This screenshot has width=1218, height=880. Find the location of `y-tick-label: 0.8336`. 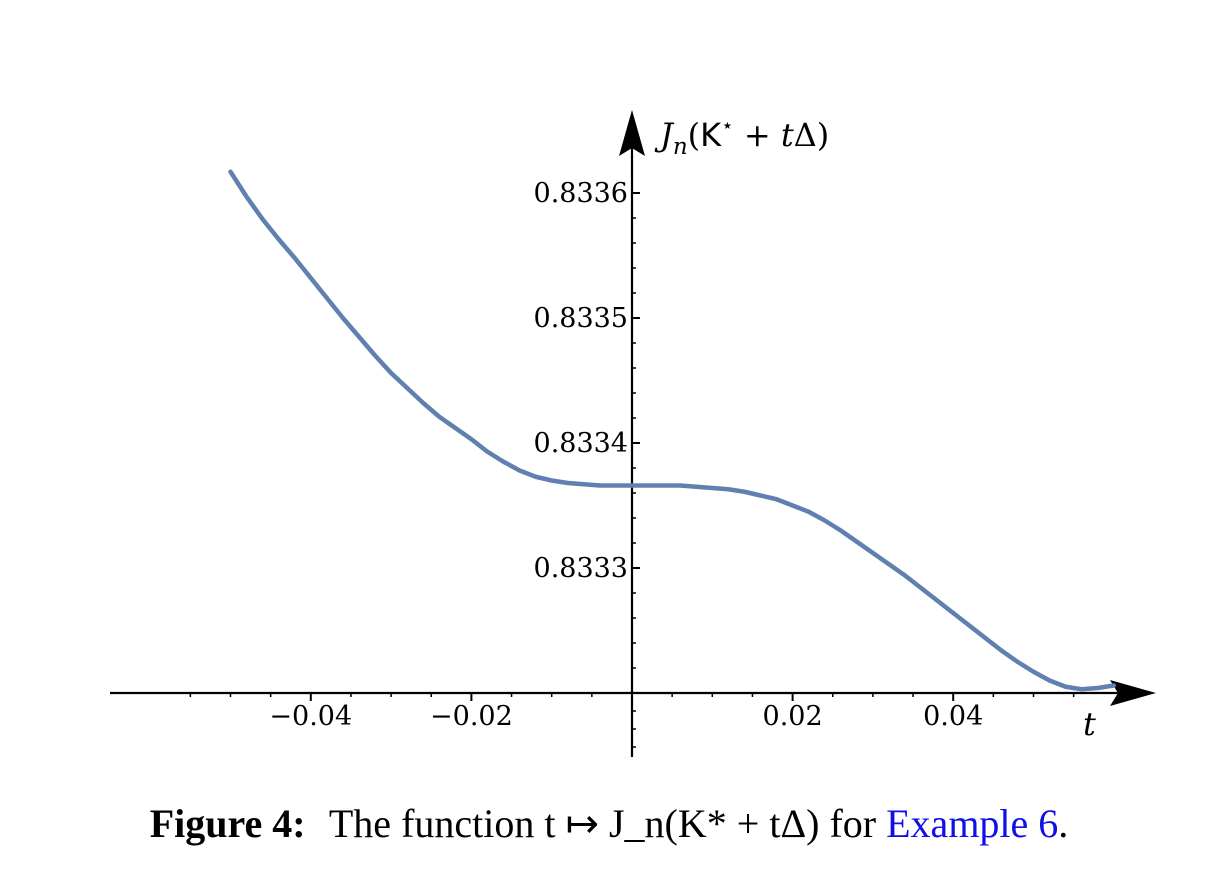

y-tick-label: 0.8336 is located at coordinates (581, 193).